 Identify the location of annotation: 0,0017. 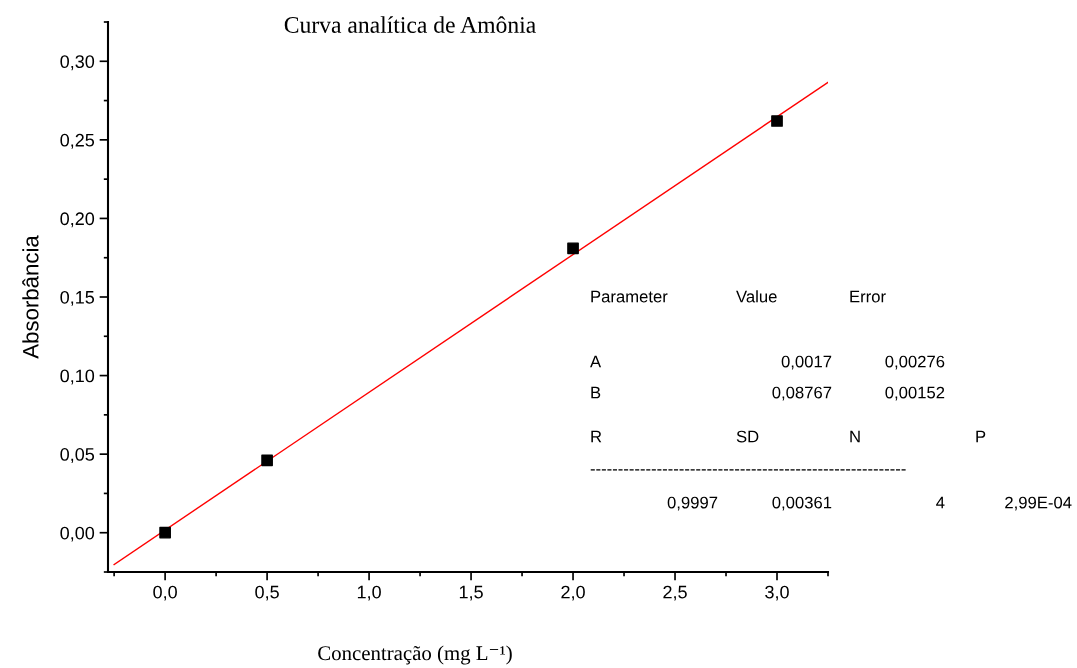
(806, 362).